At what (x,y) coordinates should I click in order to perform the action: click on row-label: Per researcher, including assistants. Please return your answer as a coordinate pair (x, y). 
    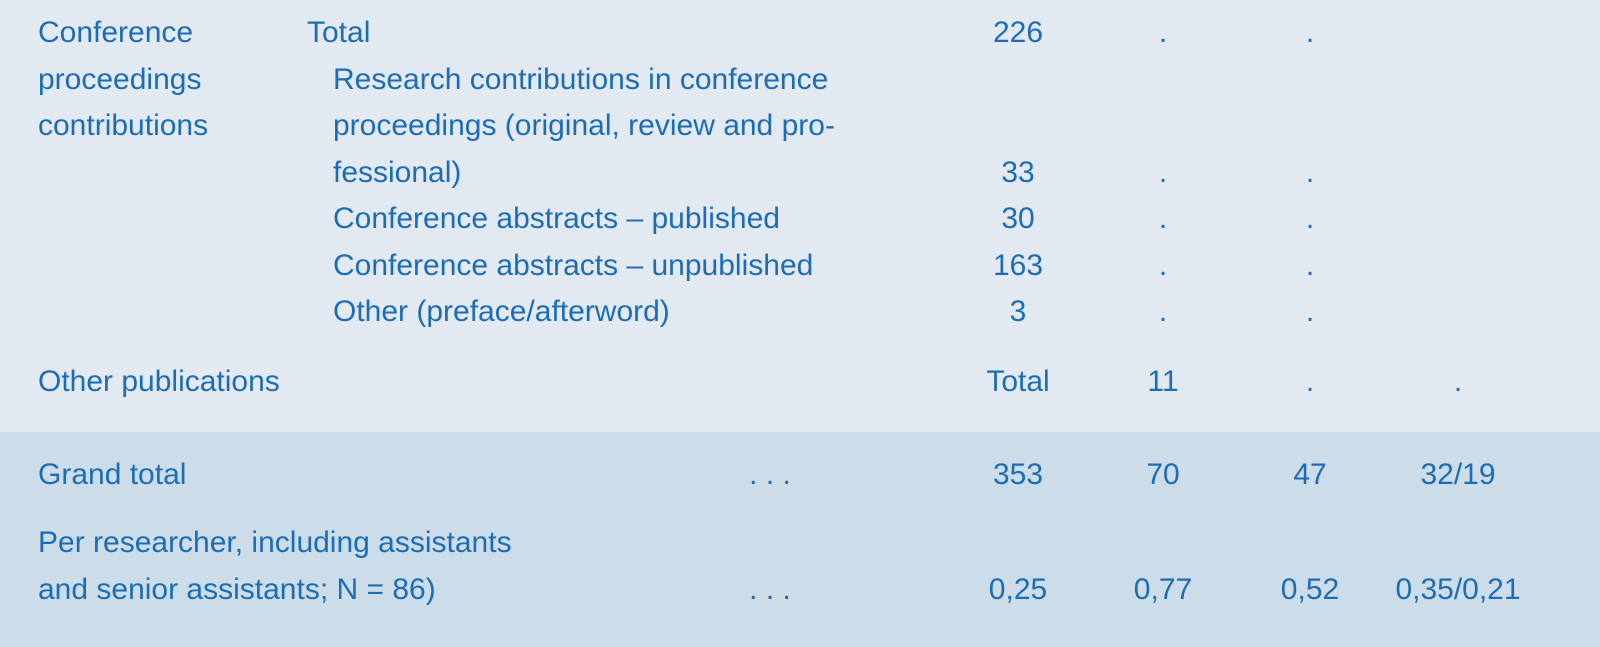
    Looking at the image, I should click on (275, 542).